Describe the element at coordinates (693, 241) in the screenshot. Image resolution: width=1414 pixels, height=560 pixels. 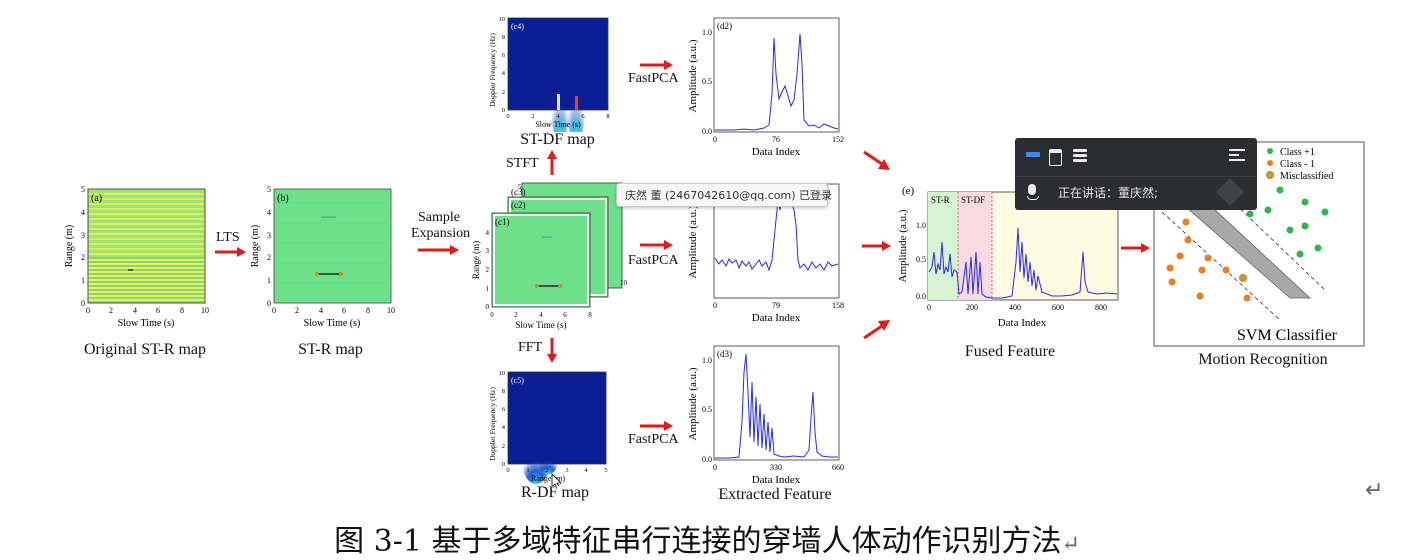
I see `panel-d1-ylabel: Amplitude (a.u.)` at that location.